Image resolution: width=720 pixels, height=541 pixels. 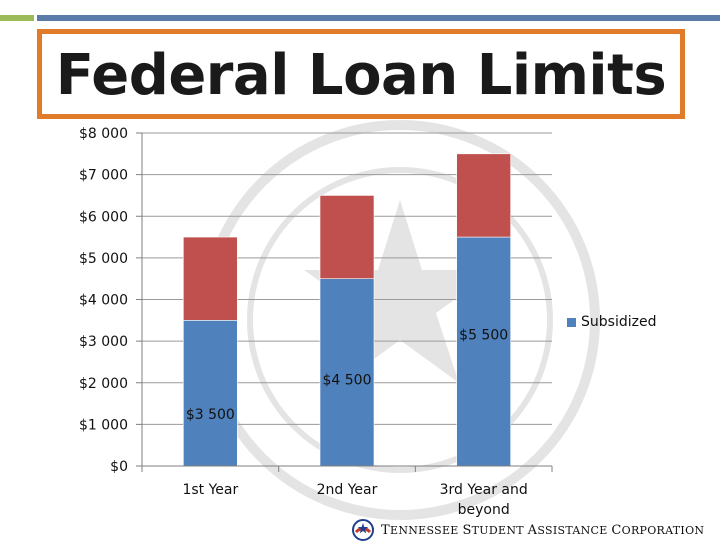 I want to click on y-tick-label: $3 000, so click(x=103, y=342).